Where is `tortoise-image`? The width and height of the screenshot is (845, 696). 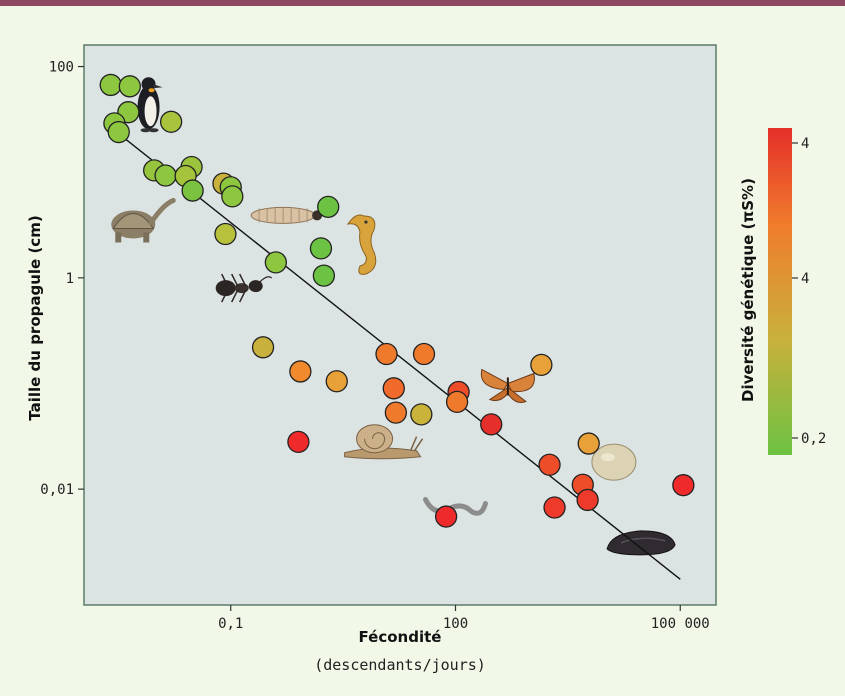
tortoise-image is located at coordinates (143, 220).